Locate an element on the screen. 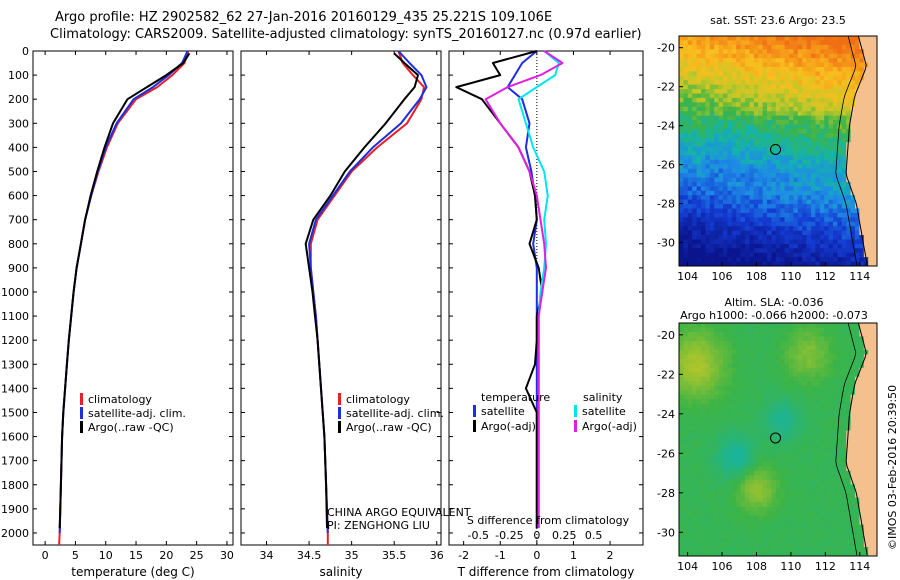 The image size is (900, 580). map-frame is located at coordinates (778, 151).